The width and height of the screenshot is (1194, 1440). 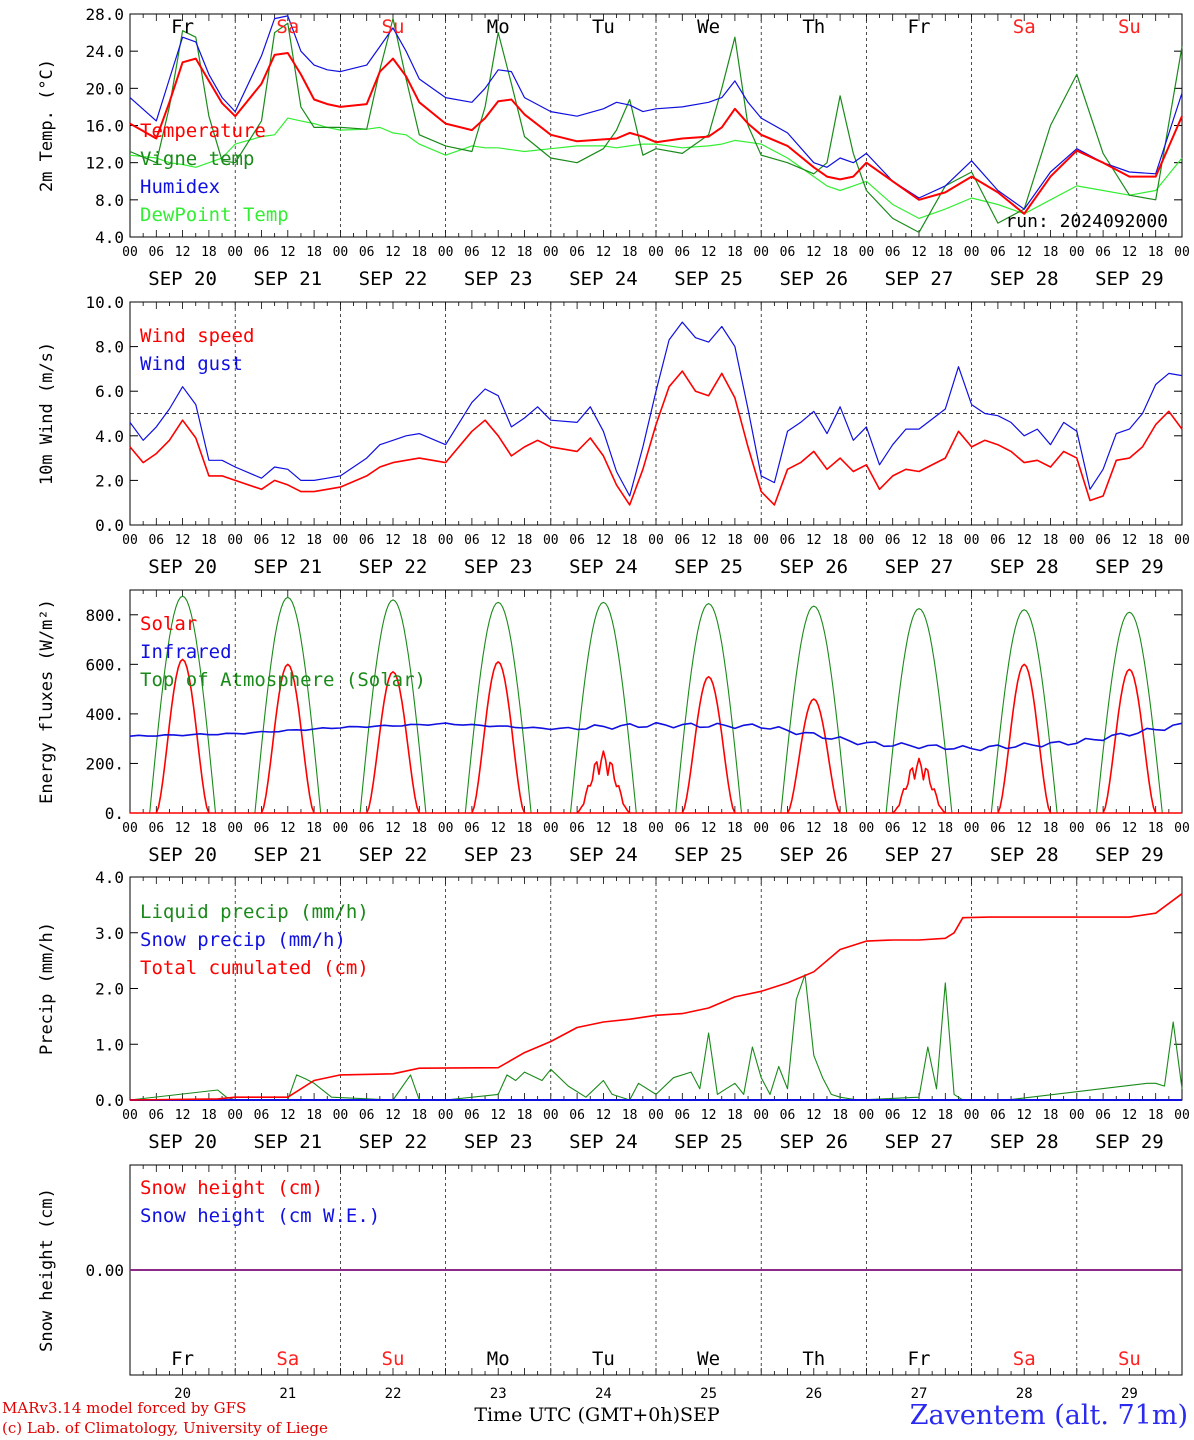 What do you see at coordinates (603, 1394) in the screenshot?
I see `day-number-label: 24` at bounding box center [603, 1394].